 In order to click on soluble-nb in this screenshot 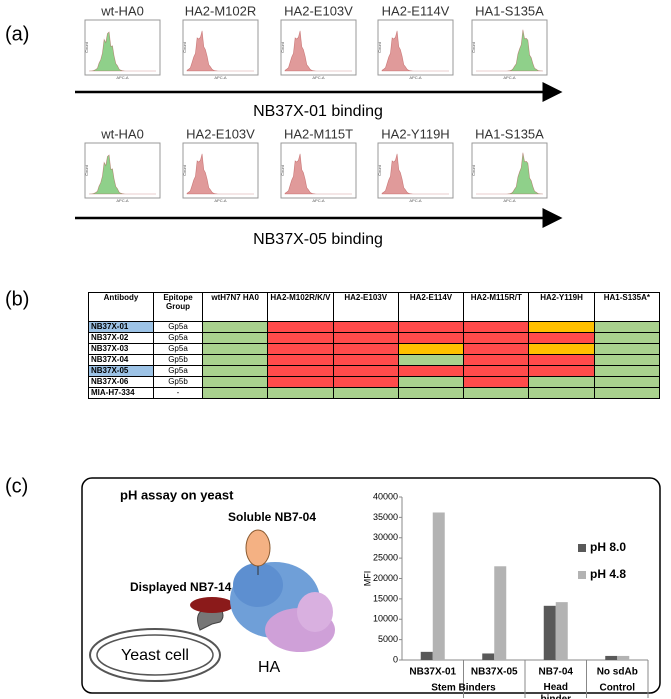, I will do `click(258, 548)`.